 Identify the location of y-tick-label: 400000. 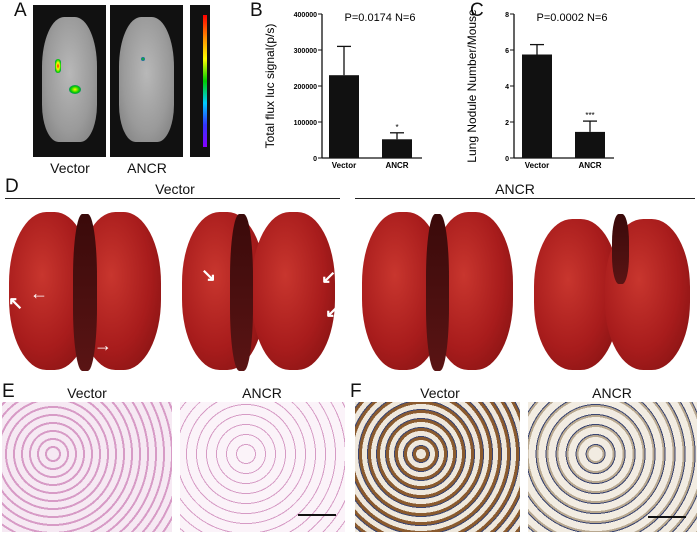
(305, 15).